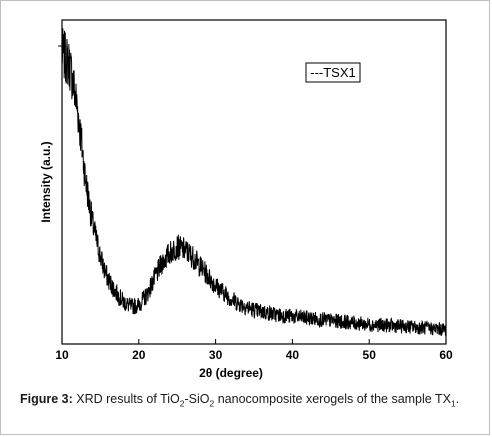 This screenshot has width=492, height=437. What do you see at coordinates (457, 399) in the screenshot?
I see `caption-text: .` at bounding box center [457, 399].